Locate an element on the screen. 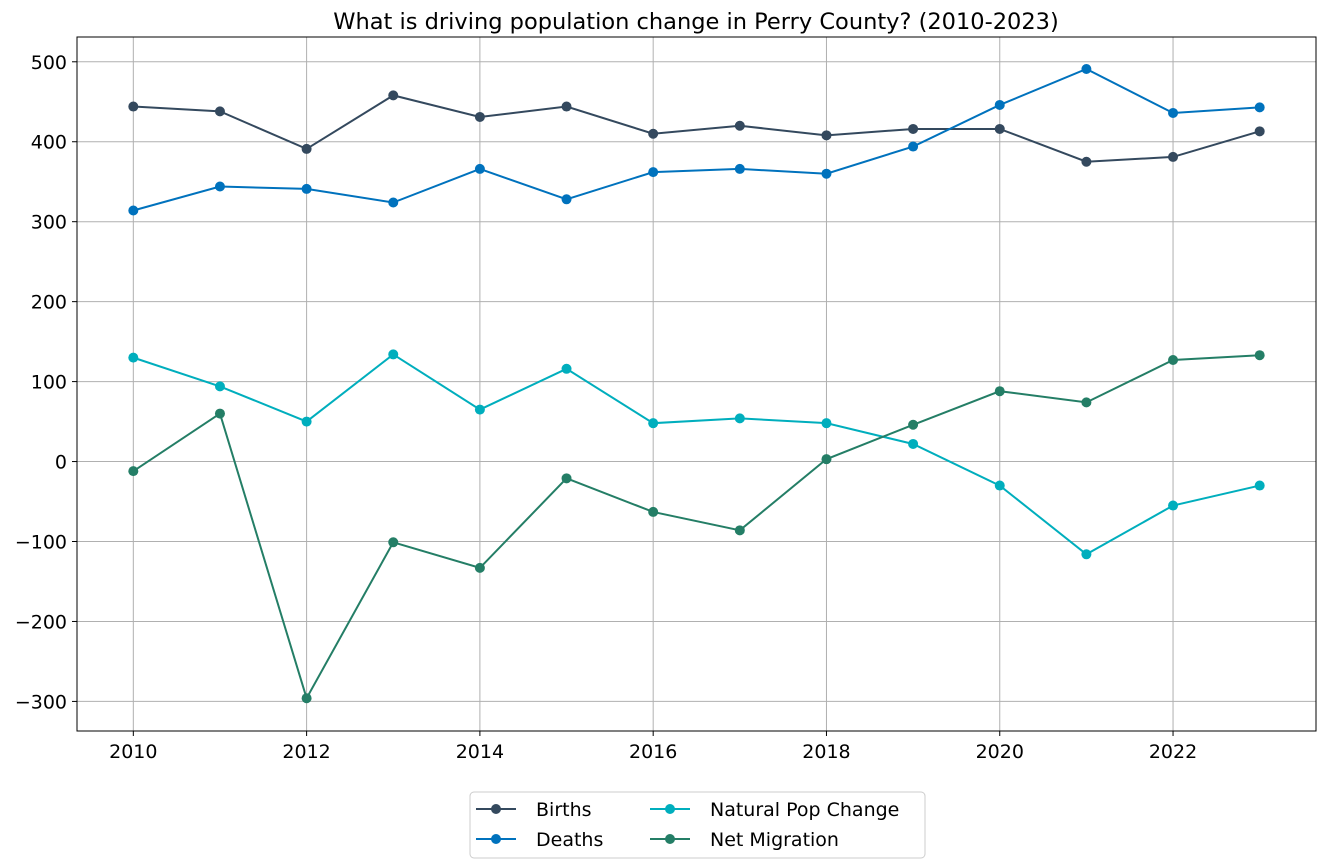 The image size is (1326, 868). y-tick-label: 300 is located at coordinates (49, 223).